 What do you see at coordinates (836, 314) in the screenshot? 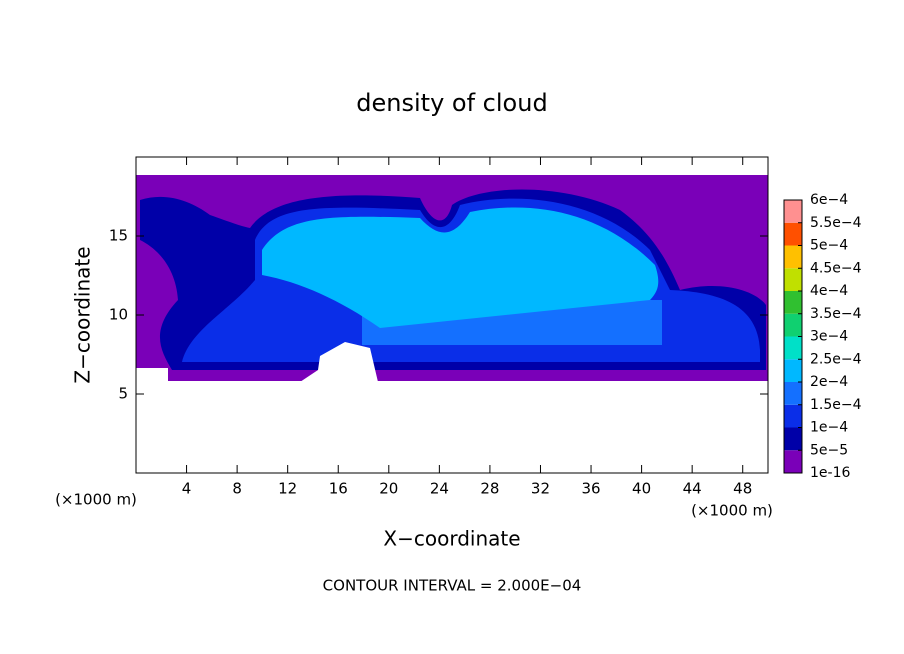
I see `colorbar-label: 3.5e−4` at bounding box center [836, 314].